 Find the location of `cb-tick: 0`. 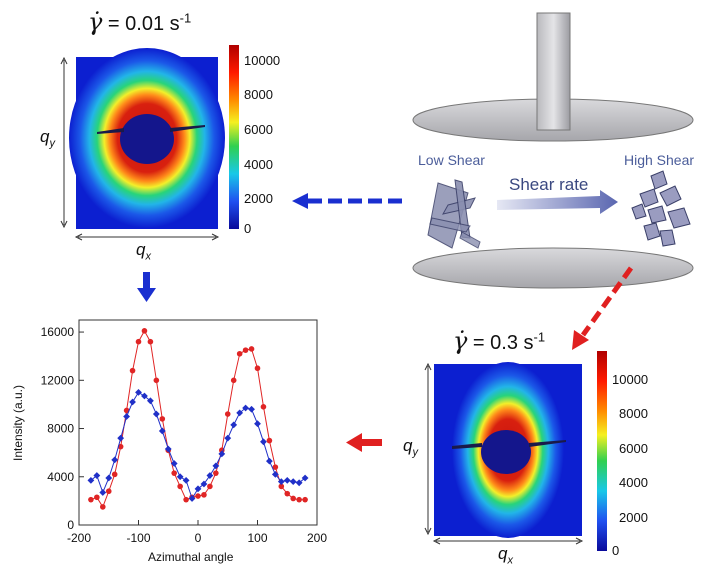

cb-tick: 0 is located at coordinates (616, 550).